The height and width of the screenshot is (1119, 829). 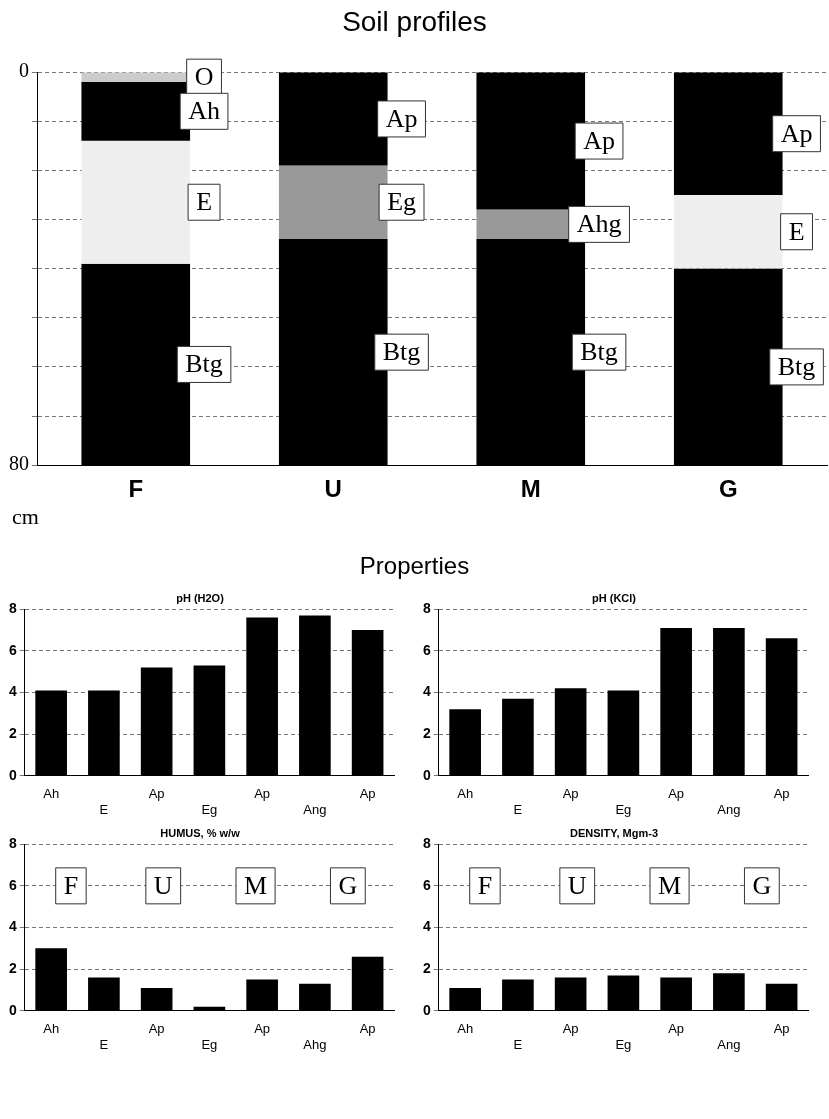 I want to click on data-label: Ahg, so click(x=599, y=224).